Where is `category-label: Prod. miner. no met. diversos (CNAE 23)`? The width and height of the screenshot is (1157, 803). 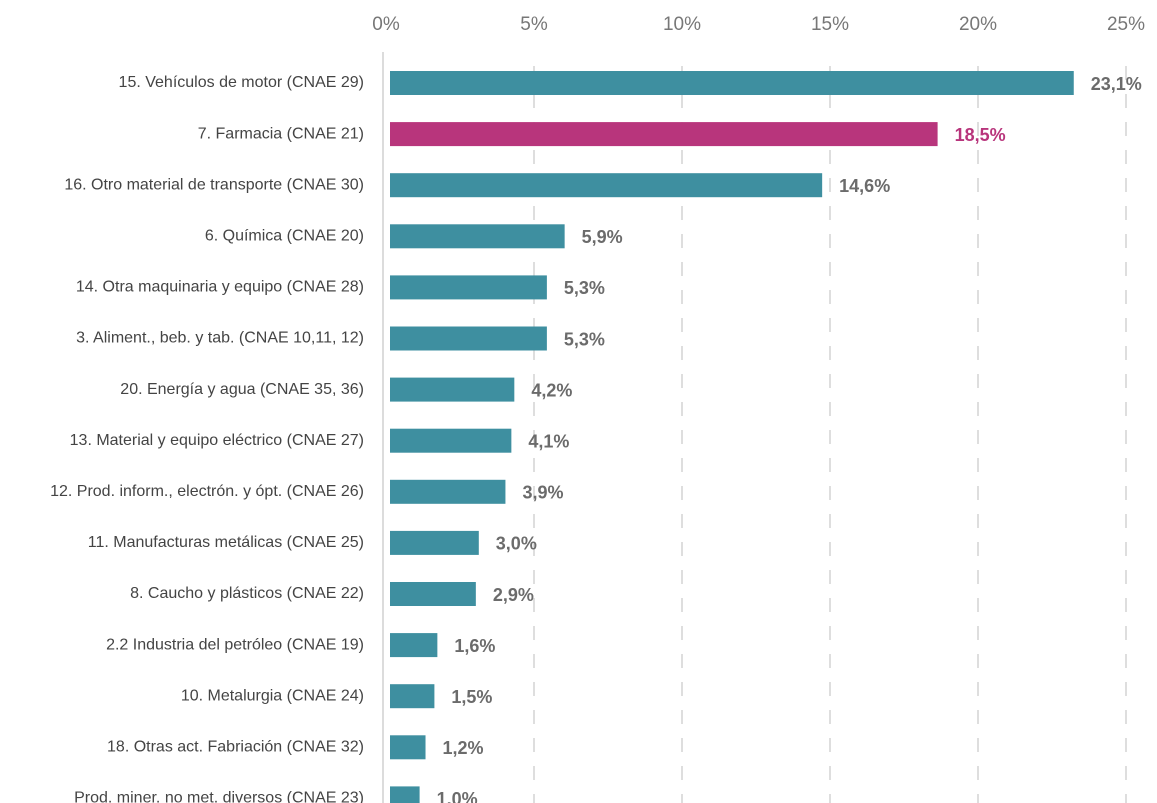 category-label: Prod. miner. no met. diversos (CNAE 23) is located at coordinates (219, 796).